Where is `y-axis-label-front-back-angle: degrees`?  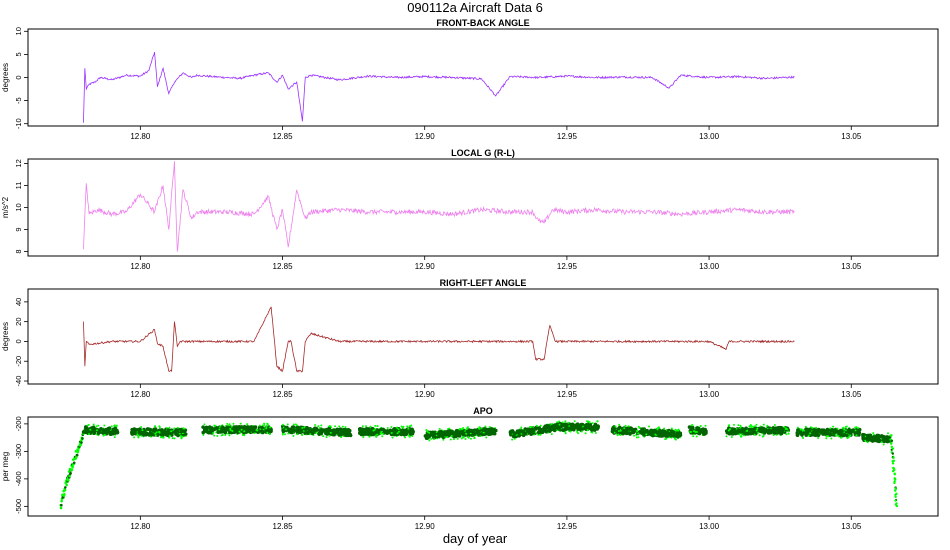 y-axis-label-front-back-angle: degrees is located at coordinates (5, 77).